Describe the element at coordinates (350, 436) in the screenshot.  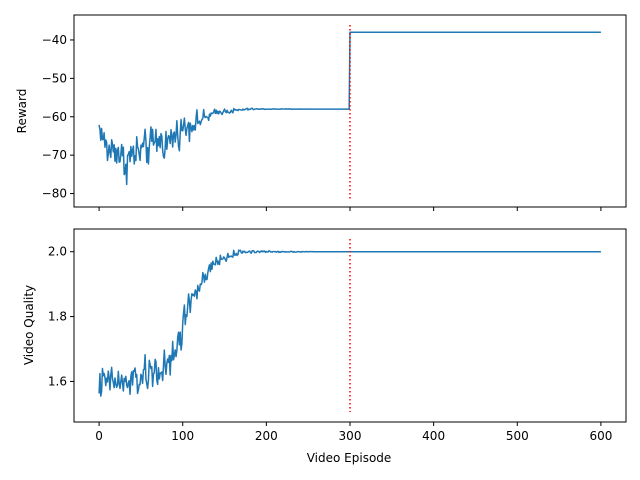
I see `video-quality-x-tick-label: 300` at that location.